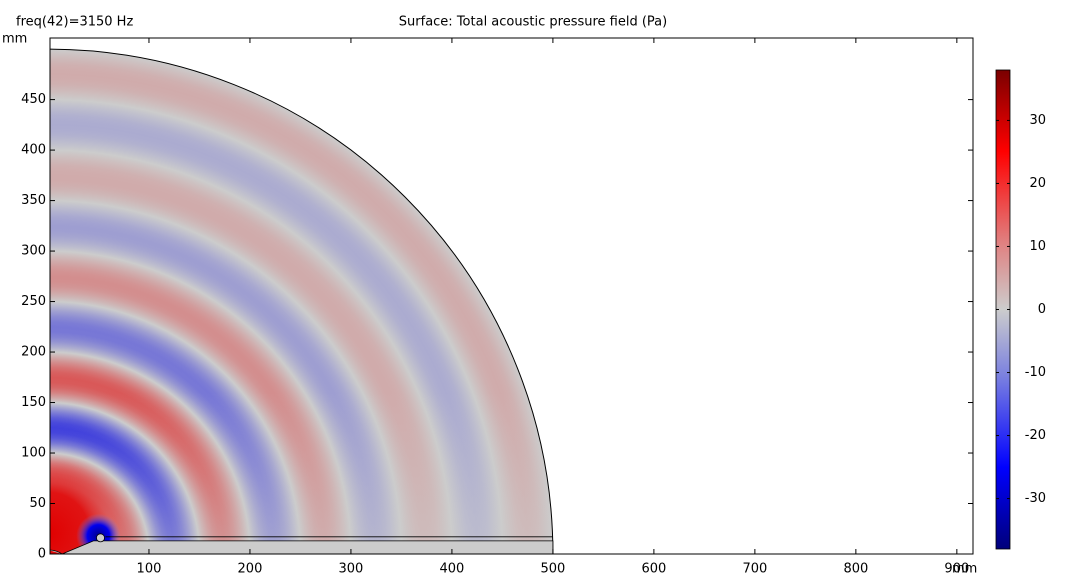 This screenshot has width=1068, height=578. Describe the element at coordinates (1035, 372) in the screenshot. I see `colorbar-label: -10` at that location.